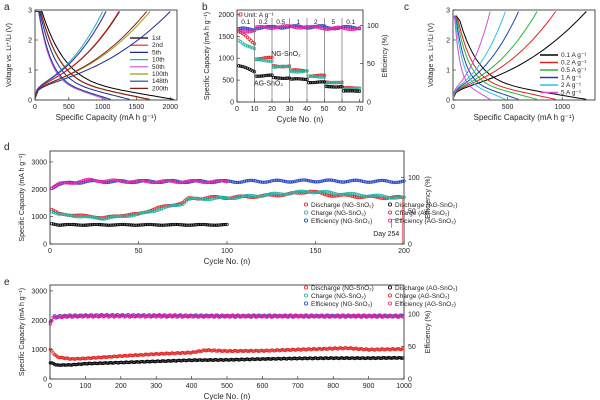  What do you see at coordinates (22, 332) in the screenshot?
I see `y-axis-label: Specific Capacity (mA h g⁻¹)` at bounding box center [22, 332].